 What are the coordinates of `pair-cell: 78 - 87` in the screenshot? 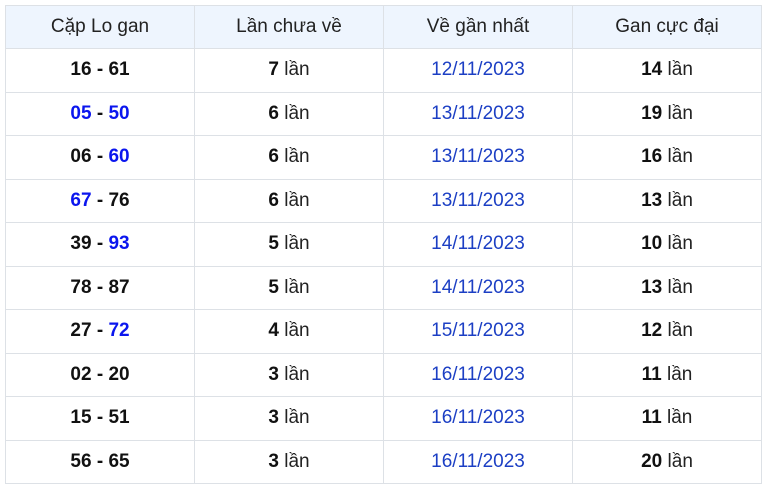 It's located at (100, 287).